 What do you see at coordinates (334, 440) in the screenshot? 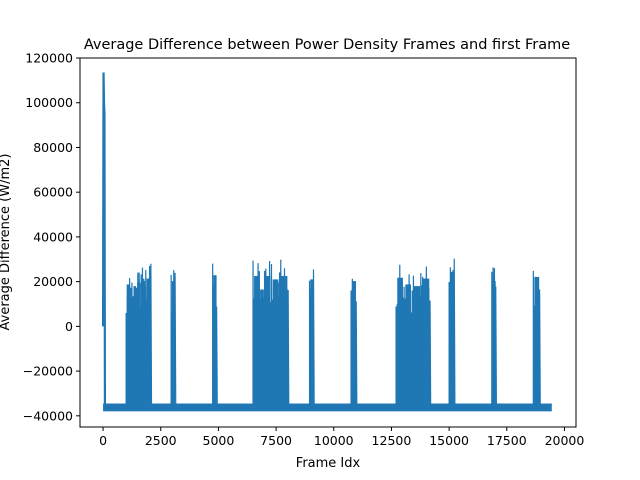
I see `x-tick-label: 10000` at bounding box center [334, 440].